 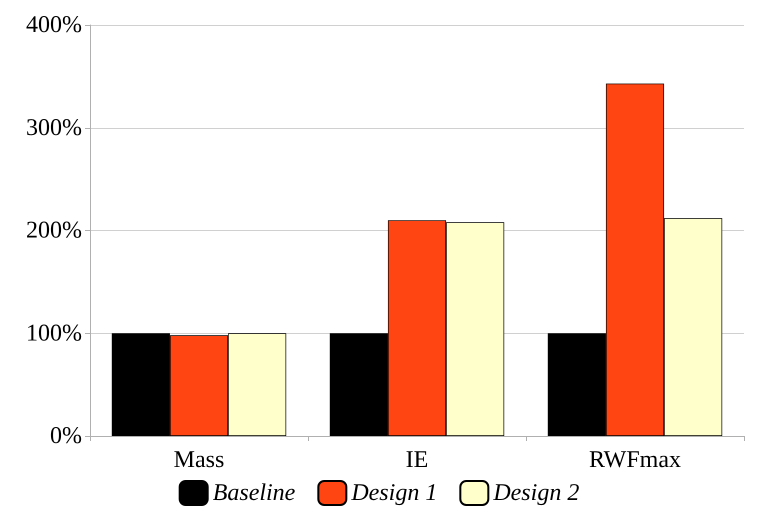 What do you see at coordinates (635, 460) in the screenshot?
I see `x-tick-label: RWFmax` at bounding box center [635, 460].